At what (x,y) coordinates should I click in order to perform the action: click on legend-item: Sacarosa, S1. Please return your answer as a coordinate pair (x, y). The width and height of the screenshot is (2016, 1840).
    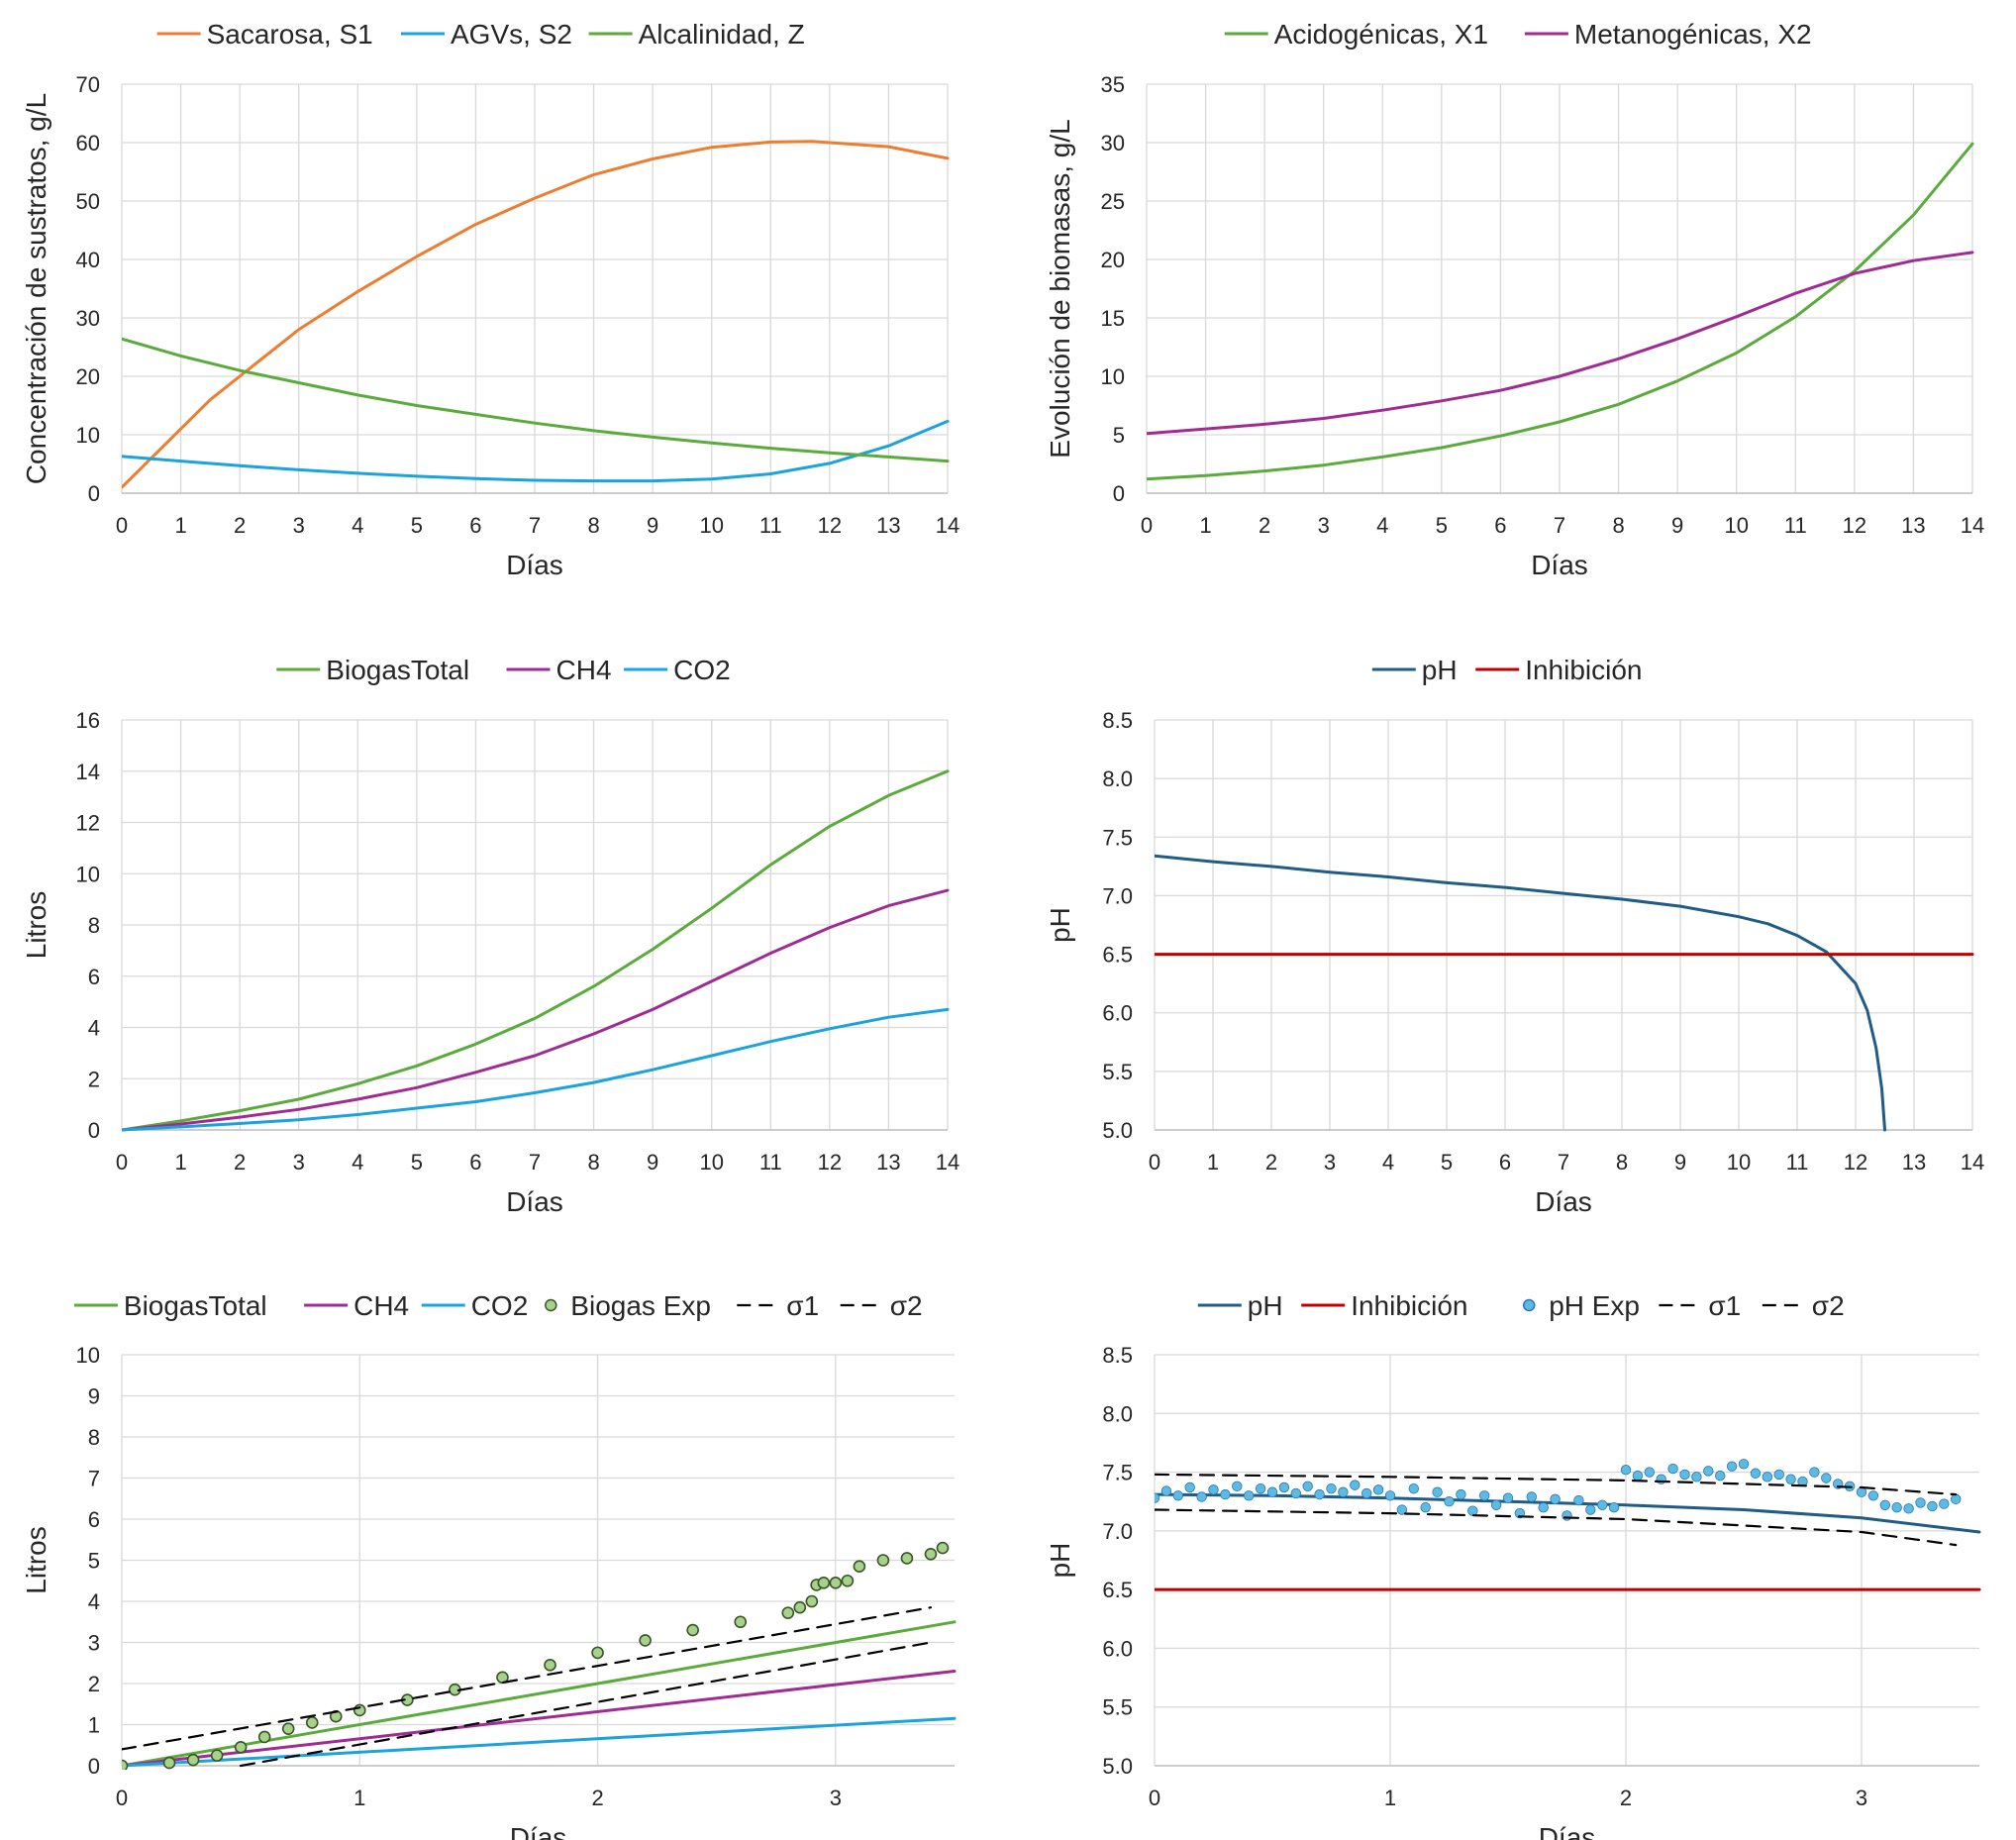
    Looking at the image, I should click on (264, 35).